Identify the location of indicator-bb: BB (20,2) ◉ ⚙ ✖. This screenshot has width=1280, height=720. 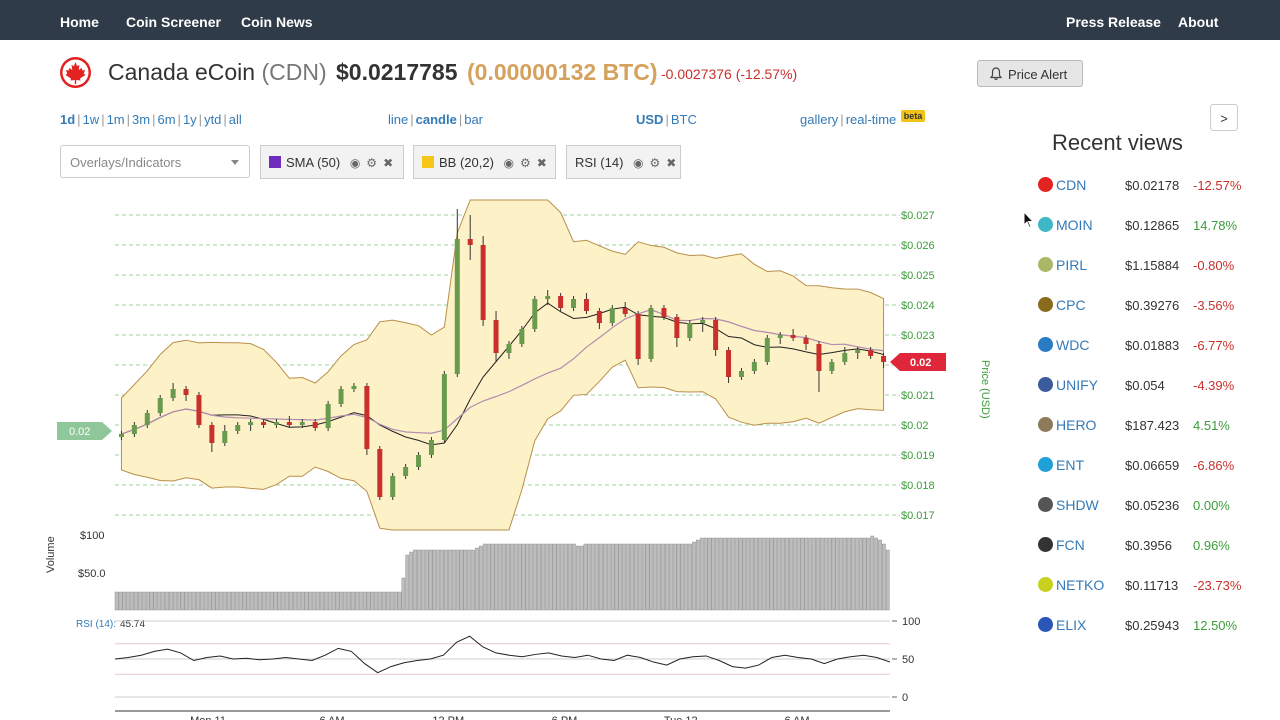
(484, 162).